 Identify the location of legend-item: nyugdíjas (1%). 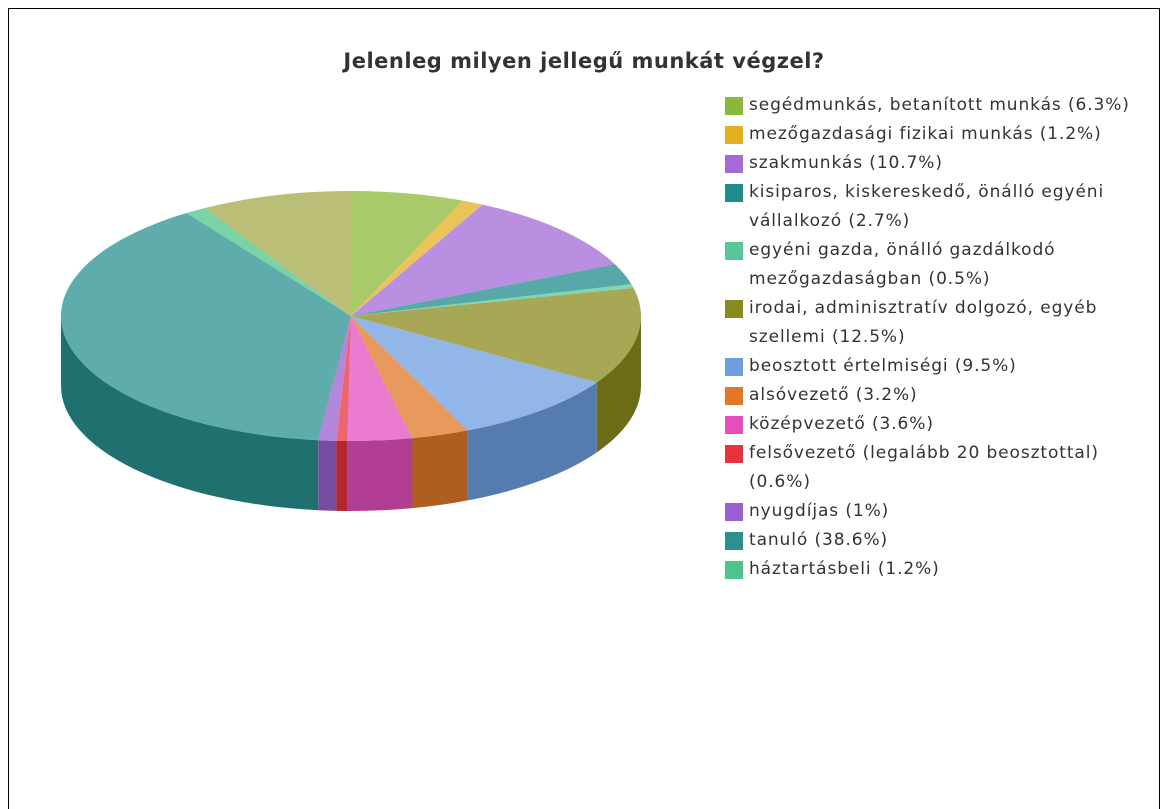
(935, 511).